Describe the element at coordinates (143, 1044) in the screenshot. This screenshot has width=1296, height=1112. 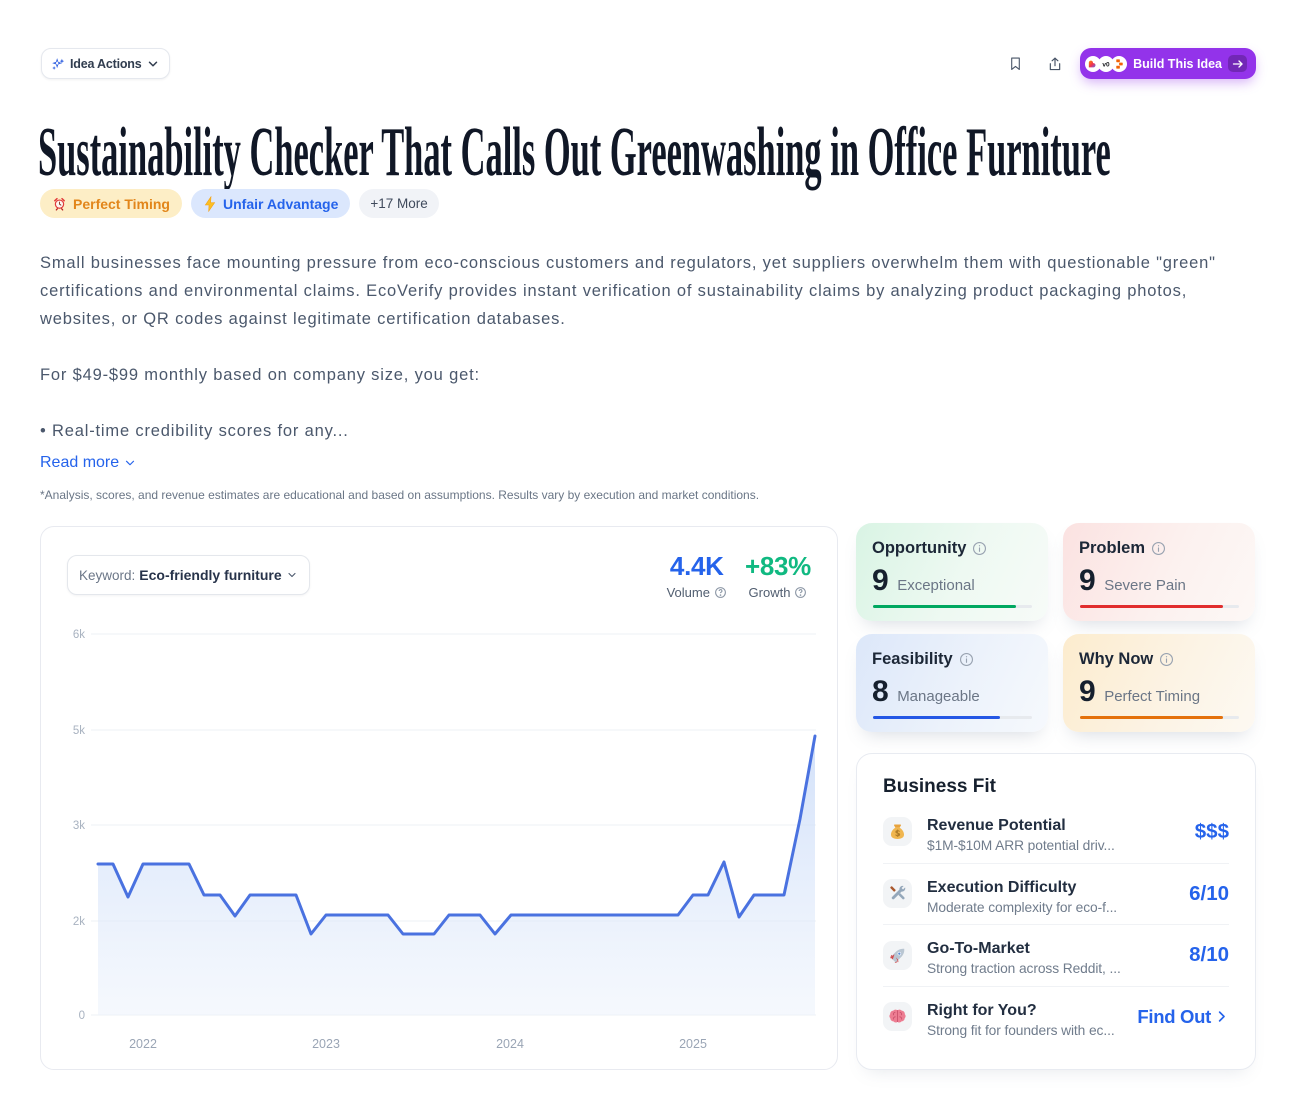
I see `svg-text: 2022` at that location.